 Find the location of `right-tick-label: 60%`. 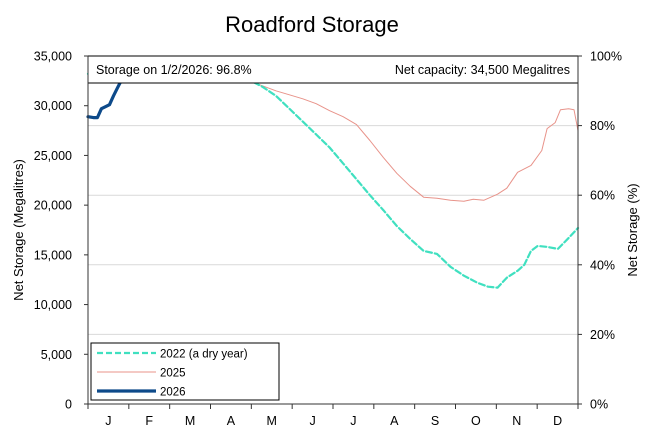

right-tick-label: 60% is located at coordinates (602, 196).